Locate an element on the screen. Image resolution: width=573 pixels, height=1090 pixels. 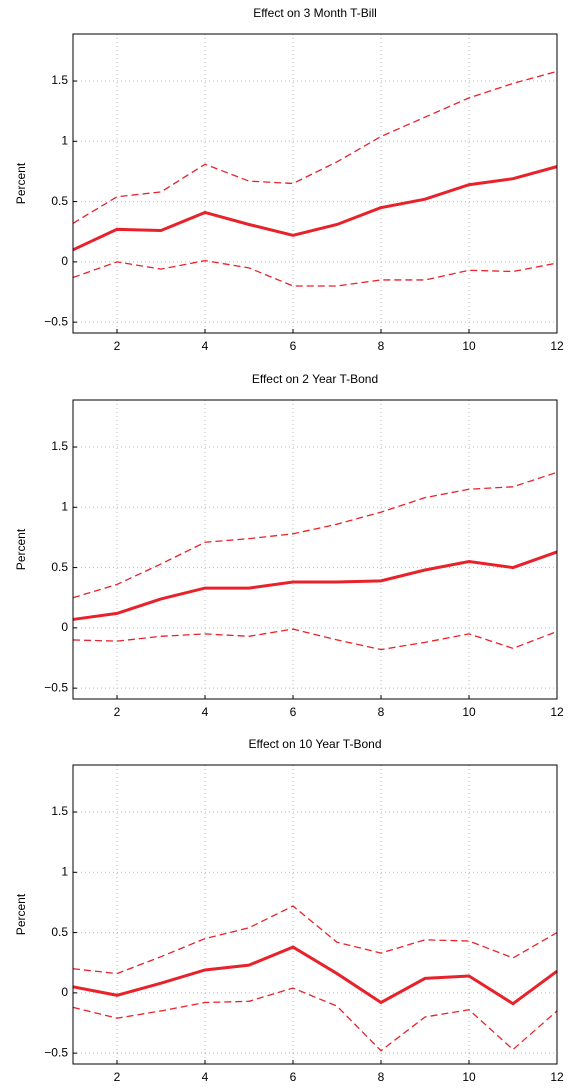
chart-title: Effect on 2 Year T-Bond is located at coordinates (315, 379).